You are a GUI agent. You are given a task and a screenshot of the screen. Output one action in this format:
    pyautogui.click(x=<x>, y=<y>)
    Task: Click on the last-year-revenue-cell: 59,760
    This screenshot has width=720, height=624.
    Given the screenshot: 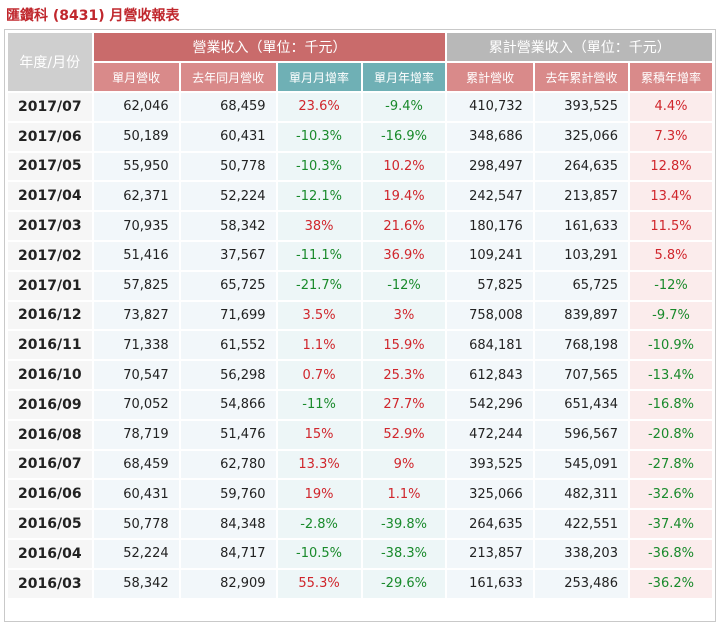 What is the action you would take?
    pyautogui.click(x=228, y=494)
    